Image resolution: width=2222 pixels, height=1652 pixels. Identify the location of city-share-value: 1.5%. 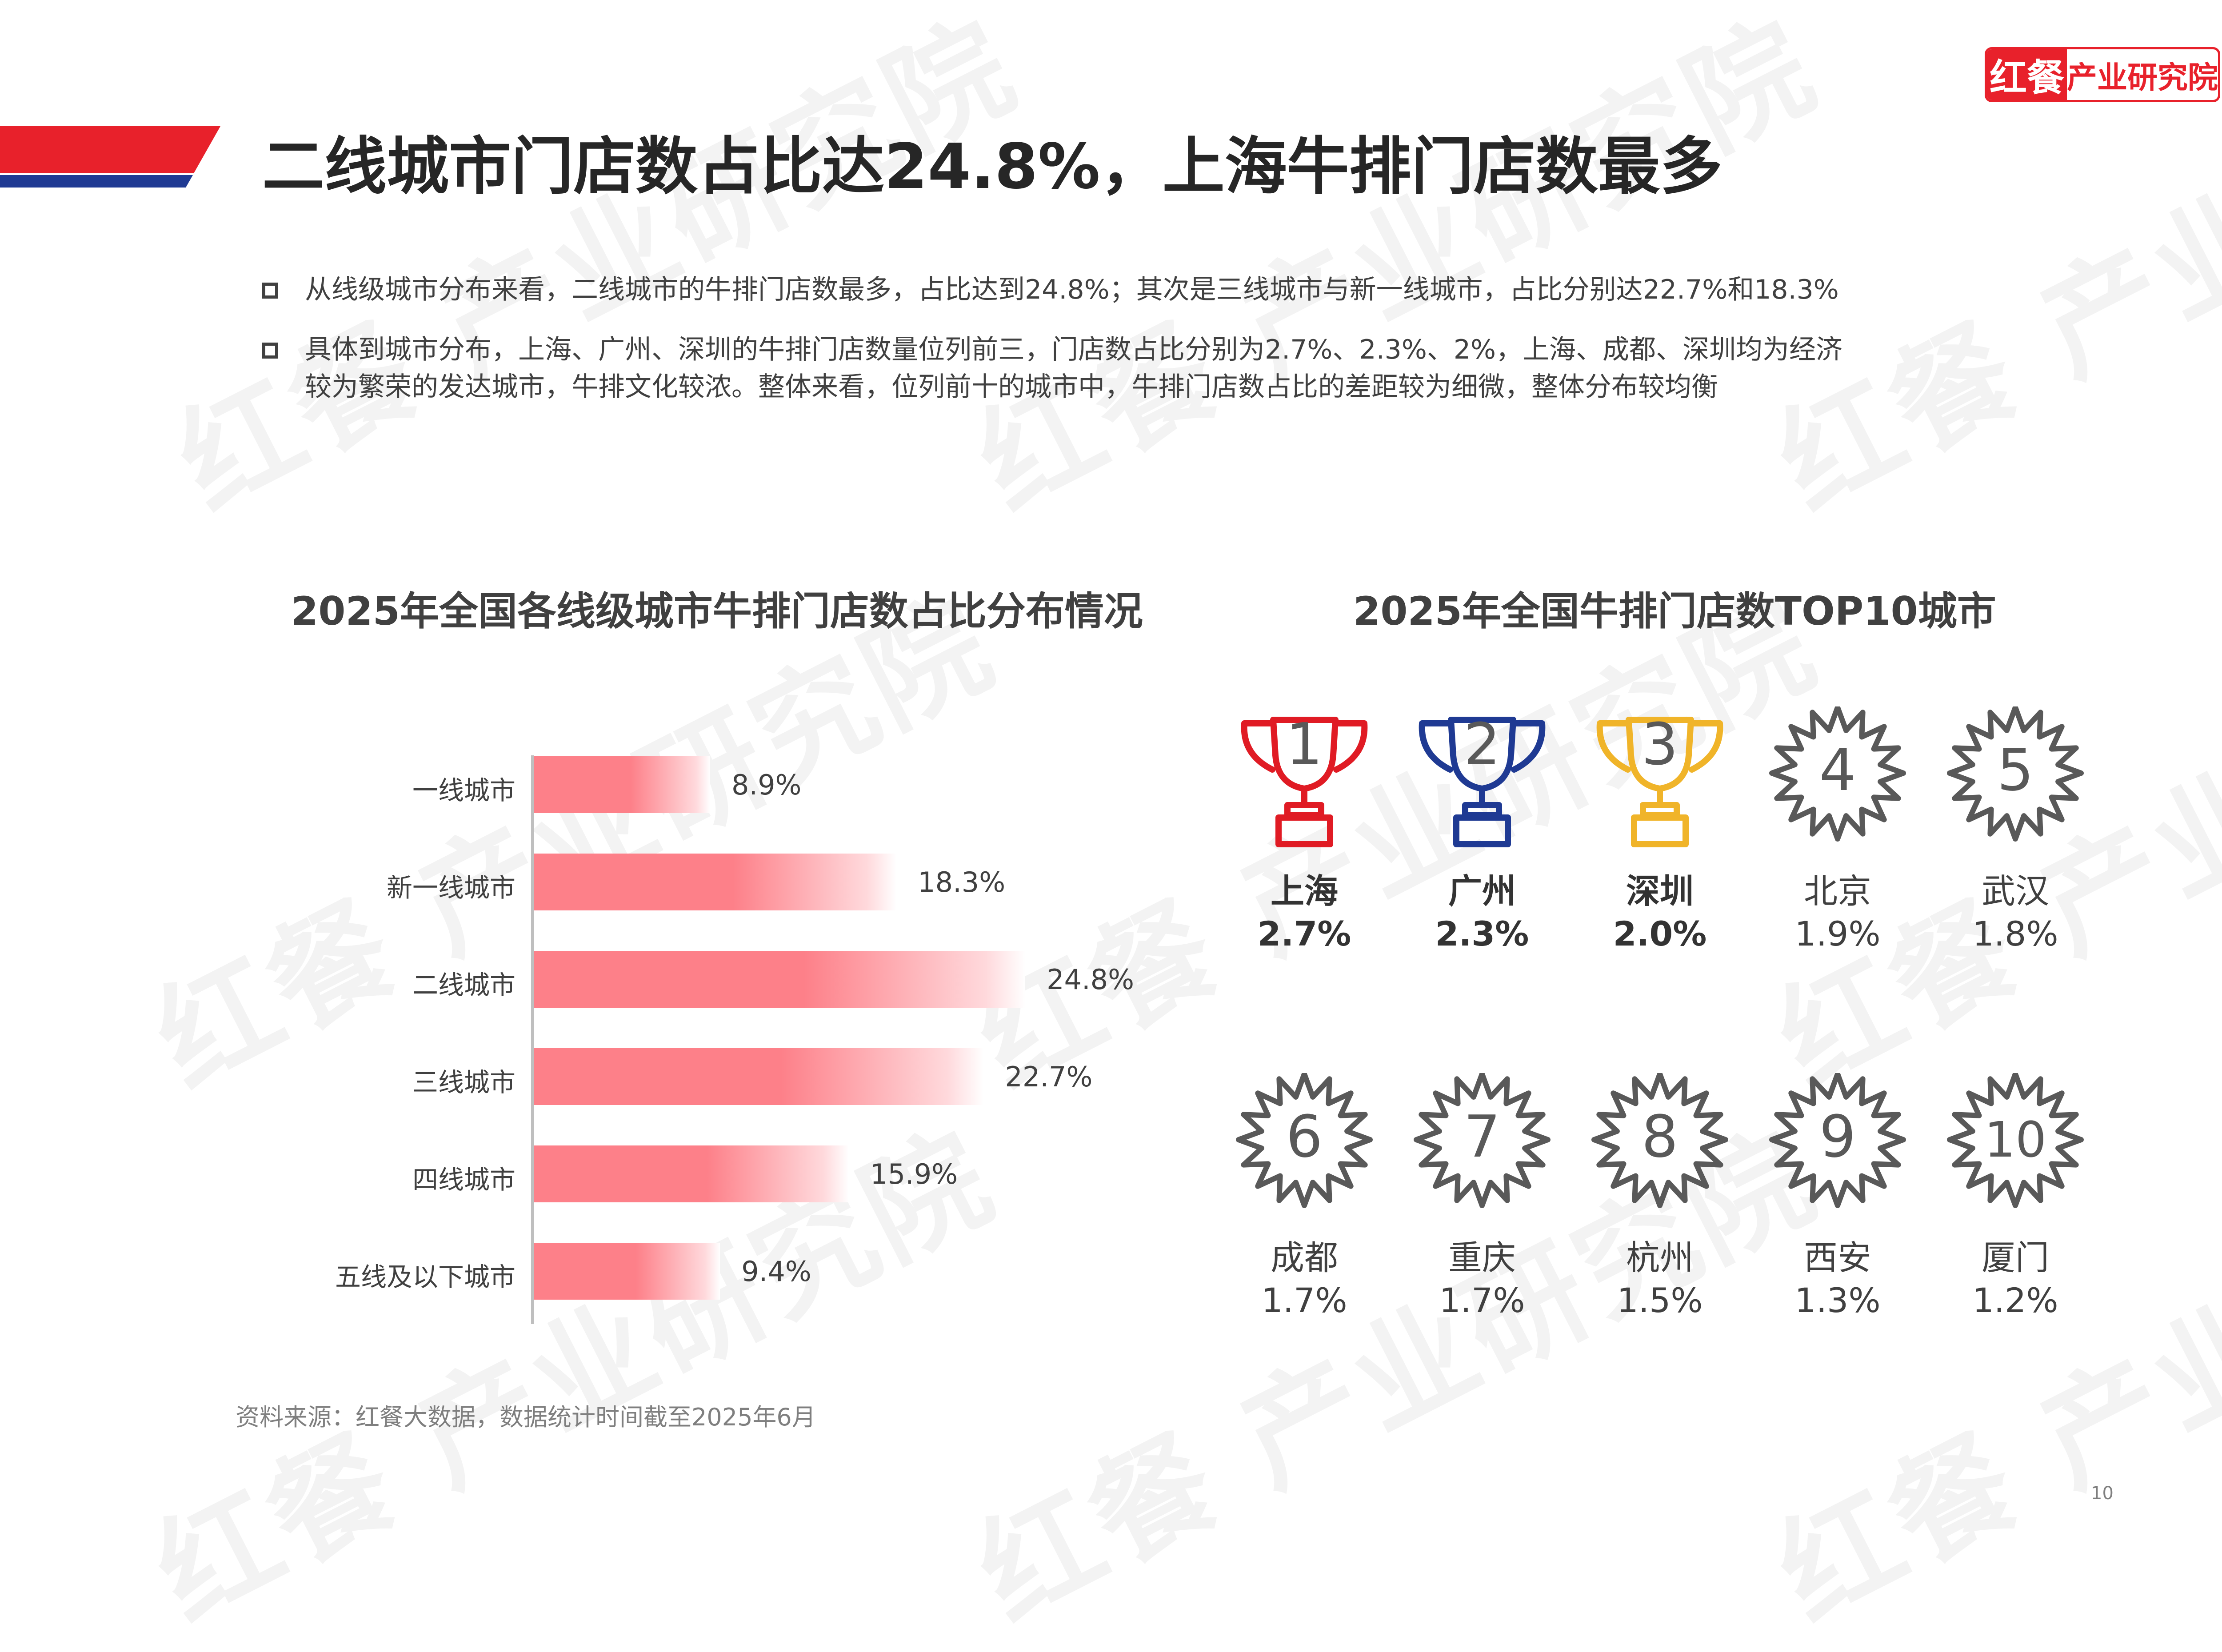
(1660, 1300).